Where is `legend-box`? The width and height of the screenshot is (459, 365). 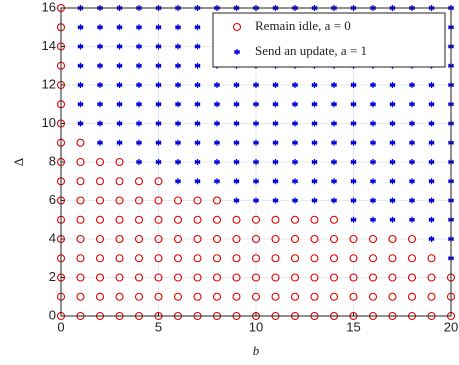
legend-box is located at coordinates (329, 40).